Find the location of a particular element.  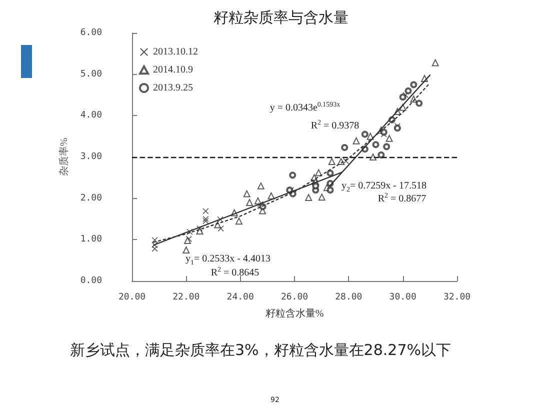

x-tick-label: 20.00 is located at coordinates (132, 297).